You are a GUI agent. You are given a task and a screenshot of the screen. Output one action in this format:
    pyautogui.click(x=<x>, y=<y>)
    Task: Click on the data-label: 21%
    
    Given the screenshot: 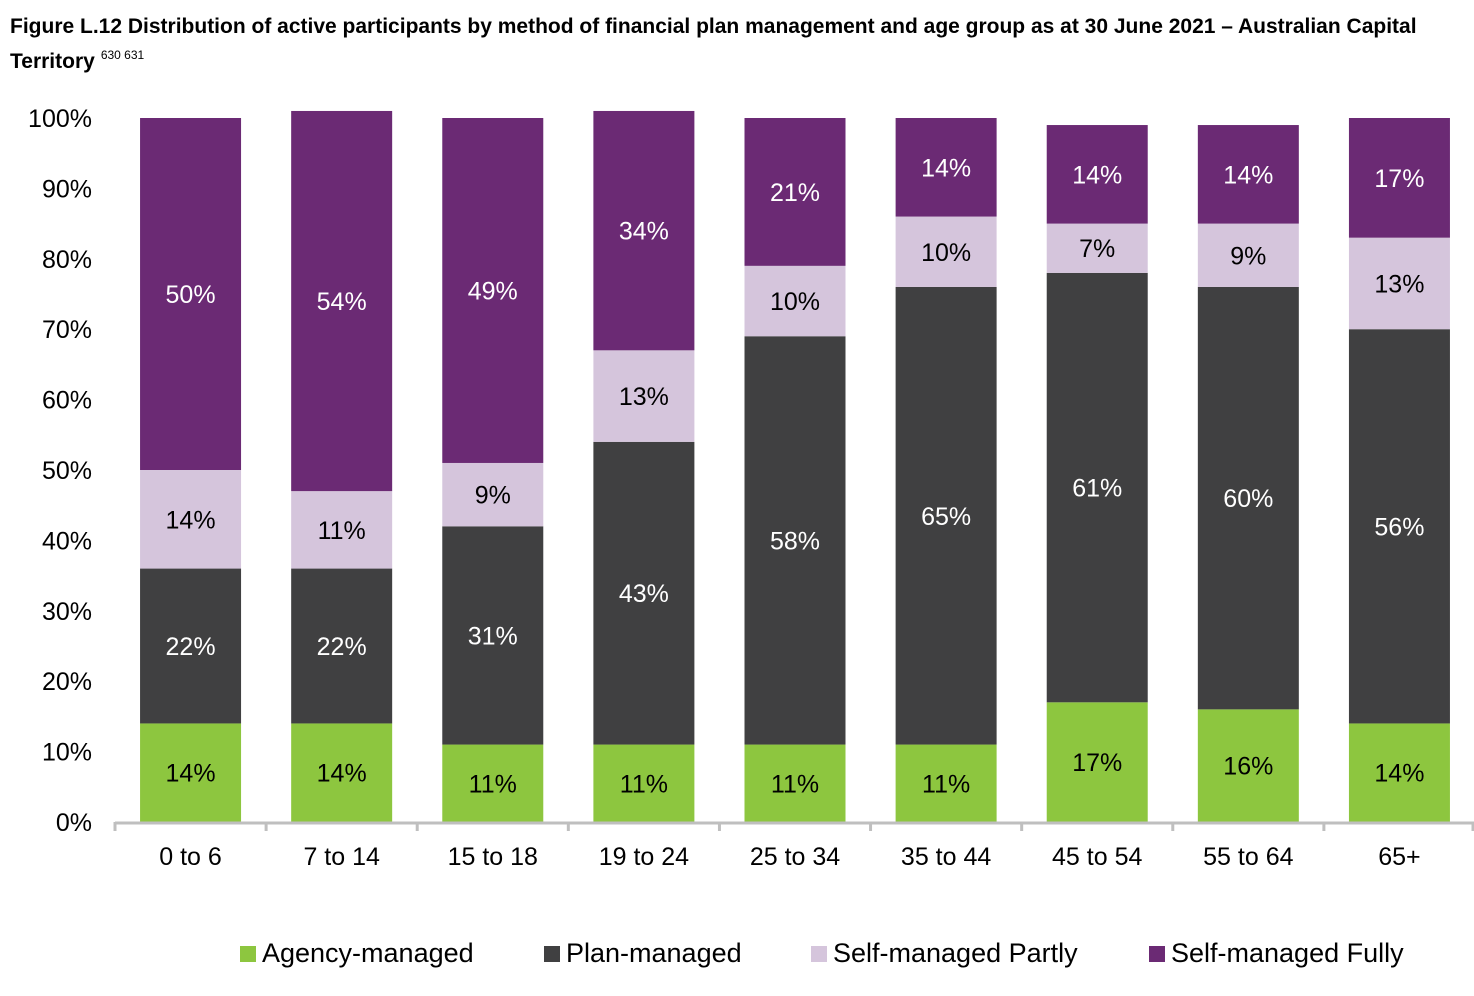 What is the action you would take?
    pyautogui.click(x=795, y=193)
    